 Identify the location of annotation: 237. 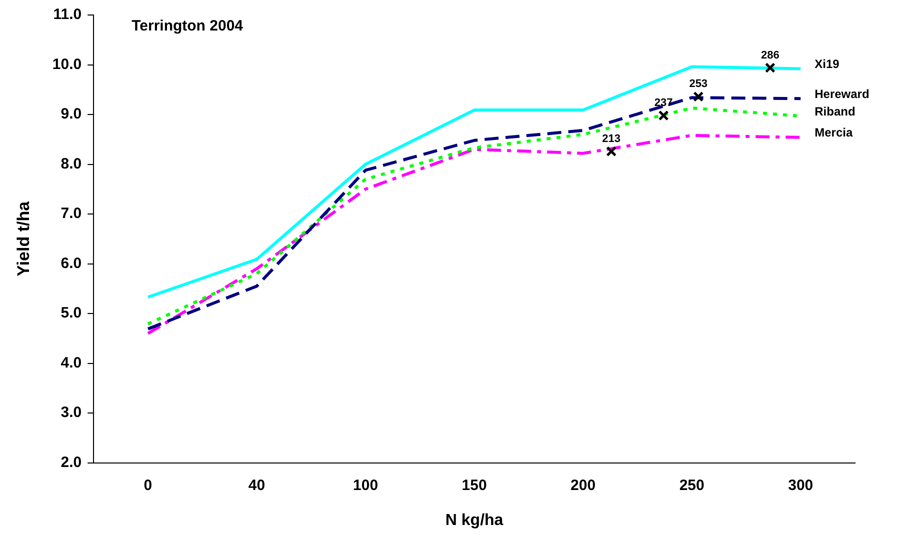
(663, 103).